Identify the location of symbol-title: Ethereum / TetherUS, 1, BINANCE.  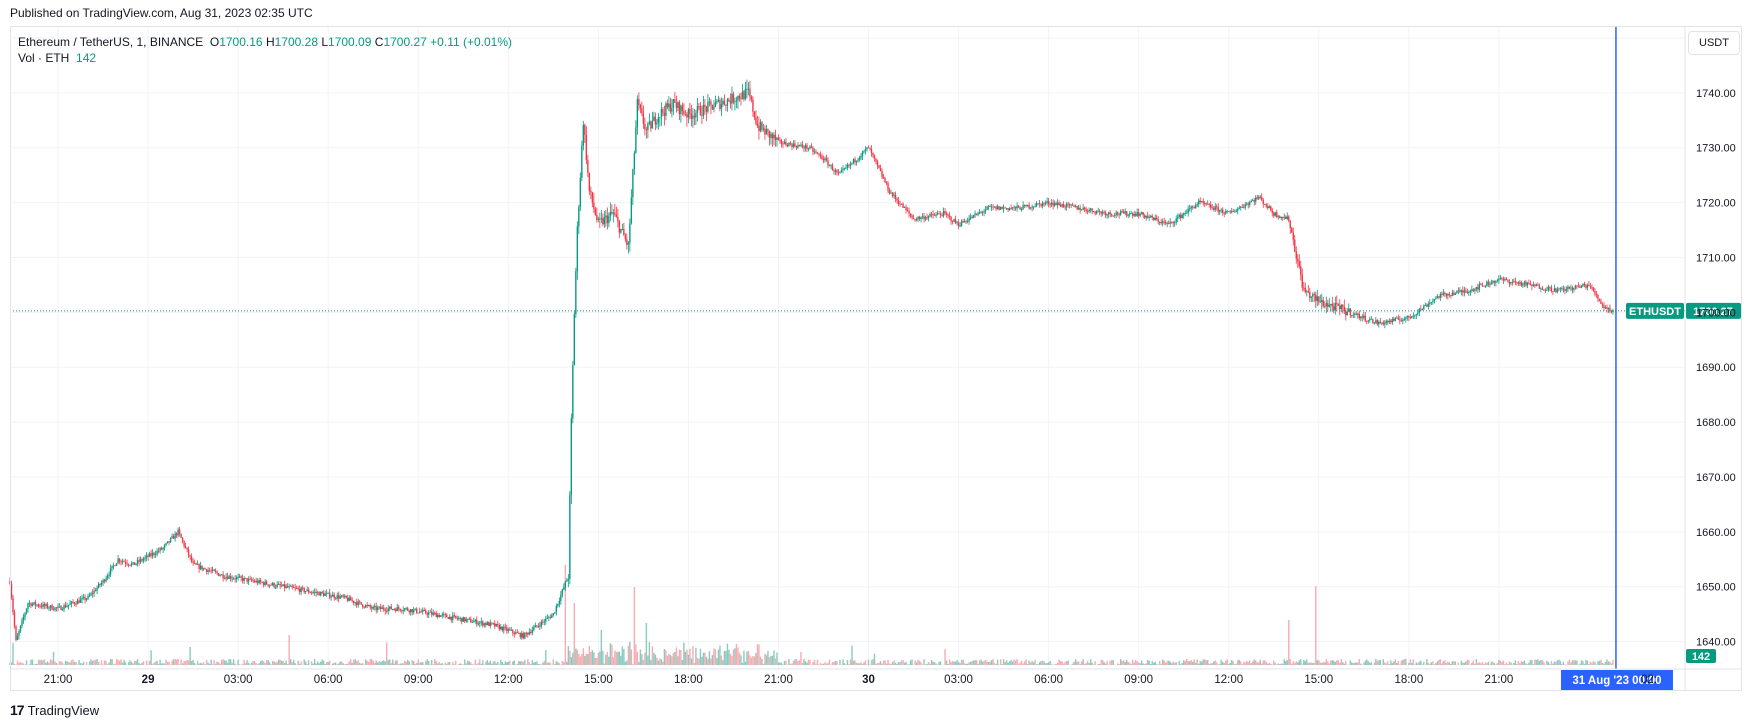
(111, 42).